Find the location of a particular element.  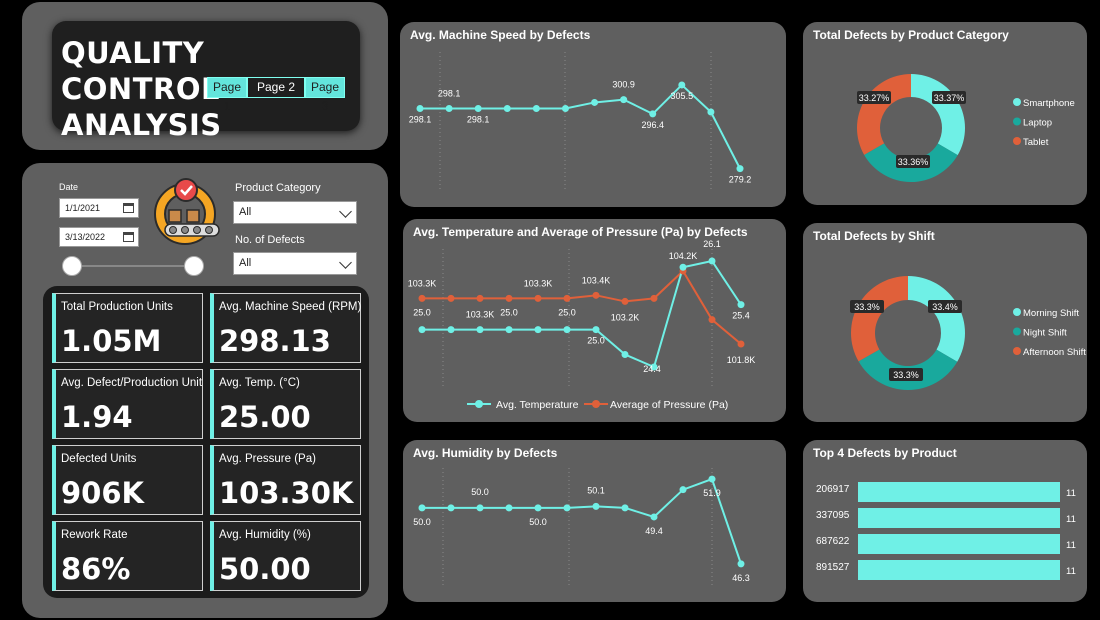

kpi-label: Avg. Humidity (%) is located at coordinates (265, 535).